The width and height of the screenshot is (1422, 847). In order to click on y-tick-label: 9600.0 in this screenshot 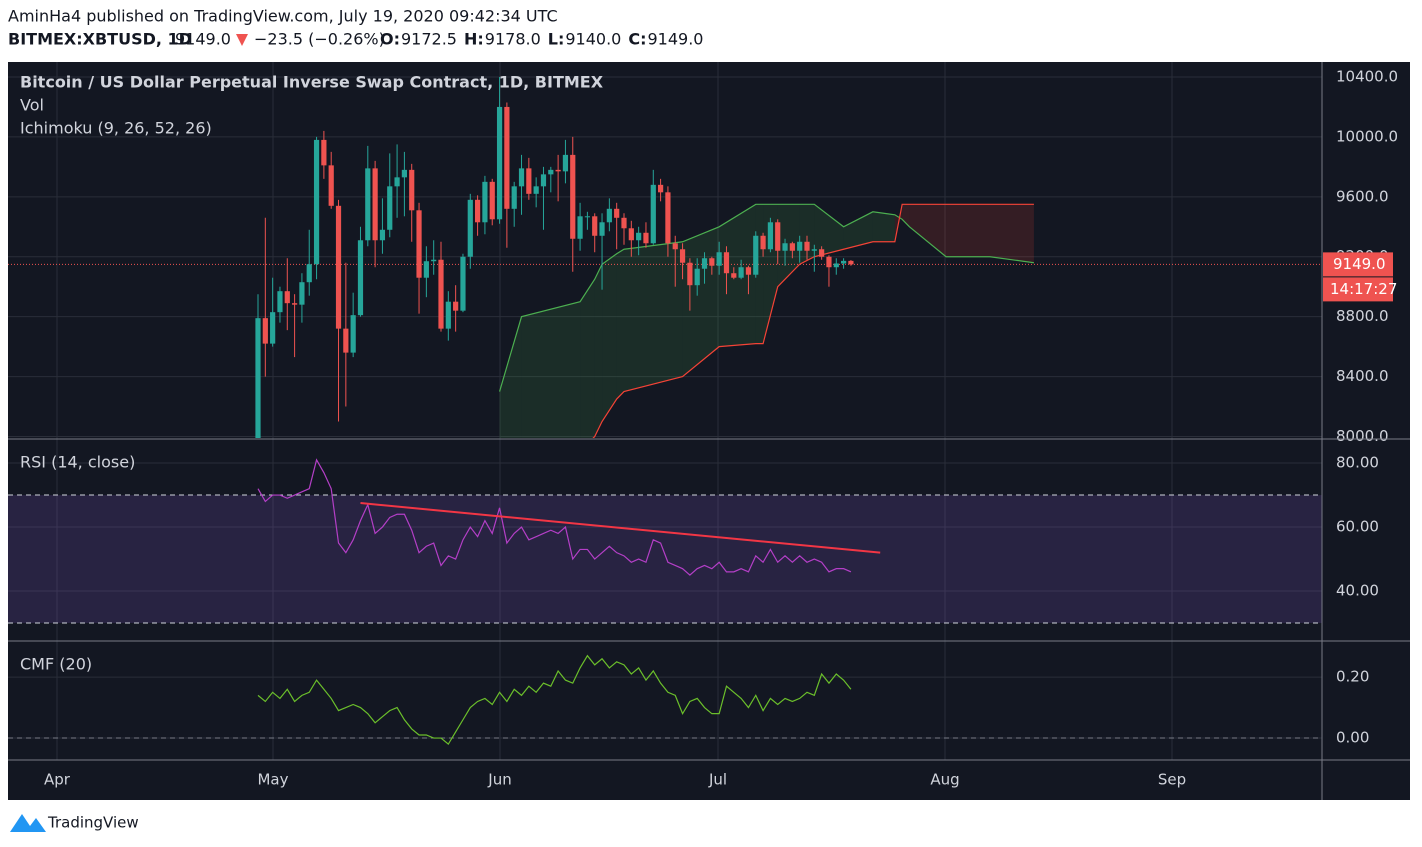, I will do `click(1362, 196)`.